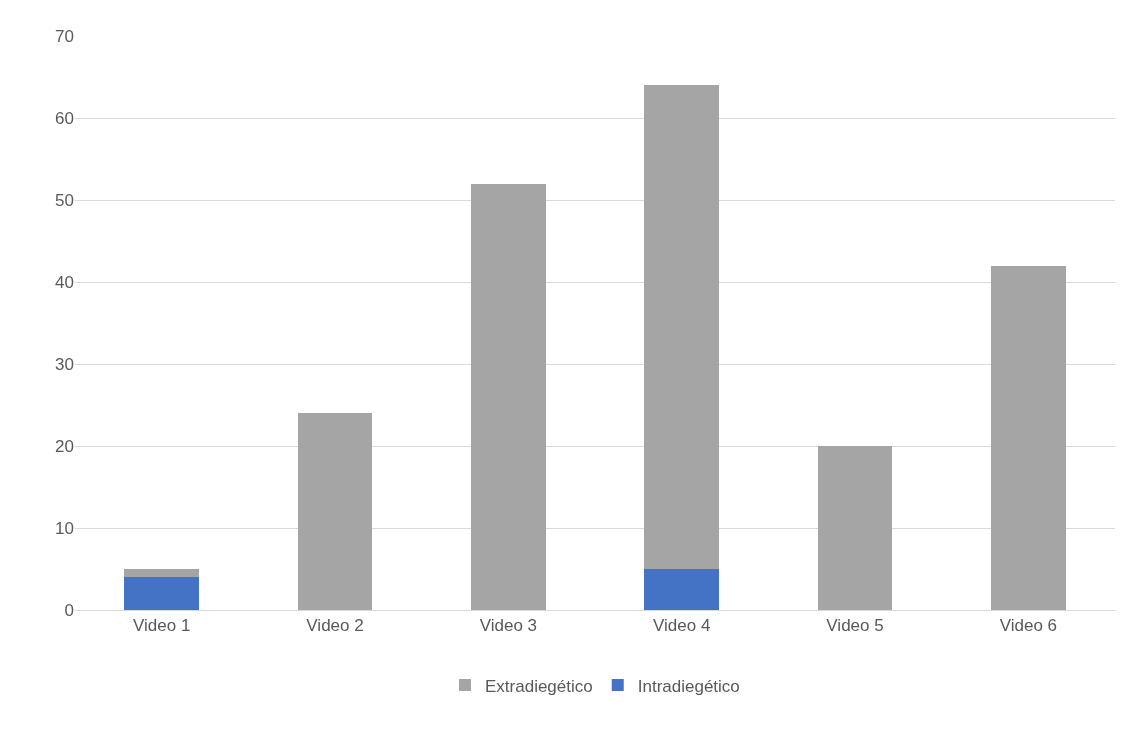 The width and height of the screenshot is (1140, 730). I want to click on x-tick-label: Video 3, so click(508, 626).